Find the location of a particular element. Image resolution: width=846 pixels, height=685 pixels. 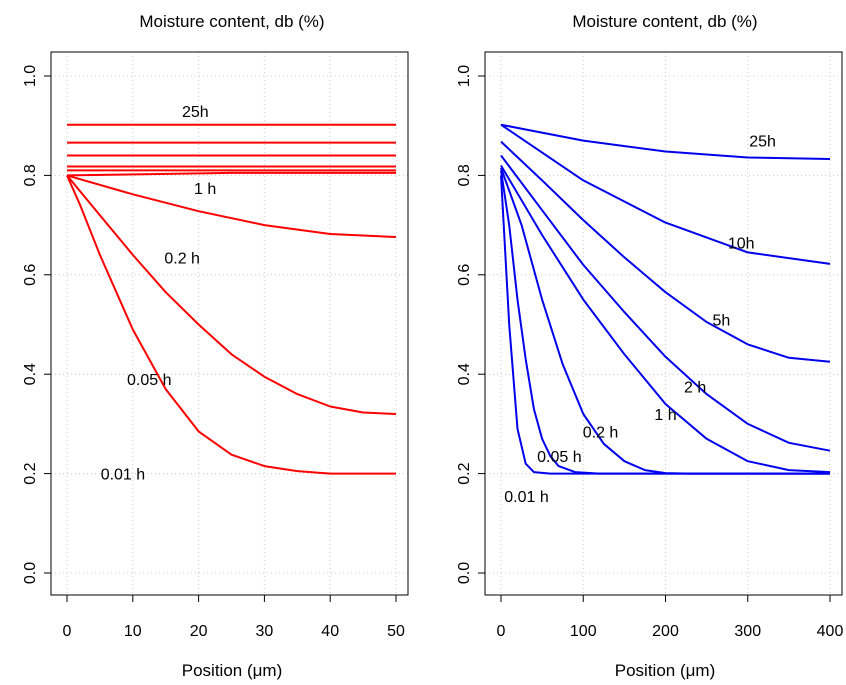

curve-label: 10h is located at coordinates (741, 243).